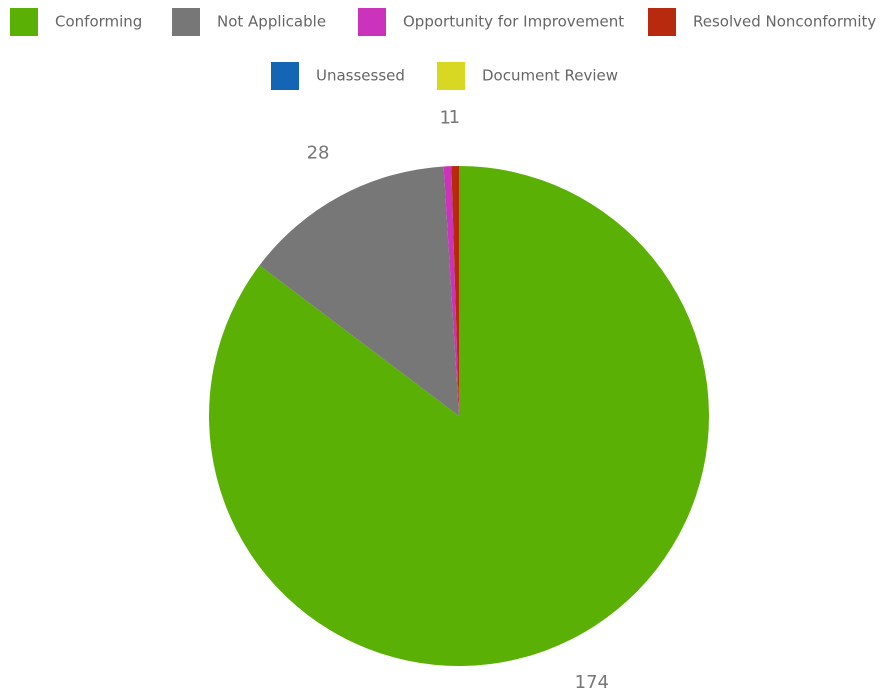 This screenshot has width=880, height=696. I want to click on legend-item: Unassessed, so click(338, 76).